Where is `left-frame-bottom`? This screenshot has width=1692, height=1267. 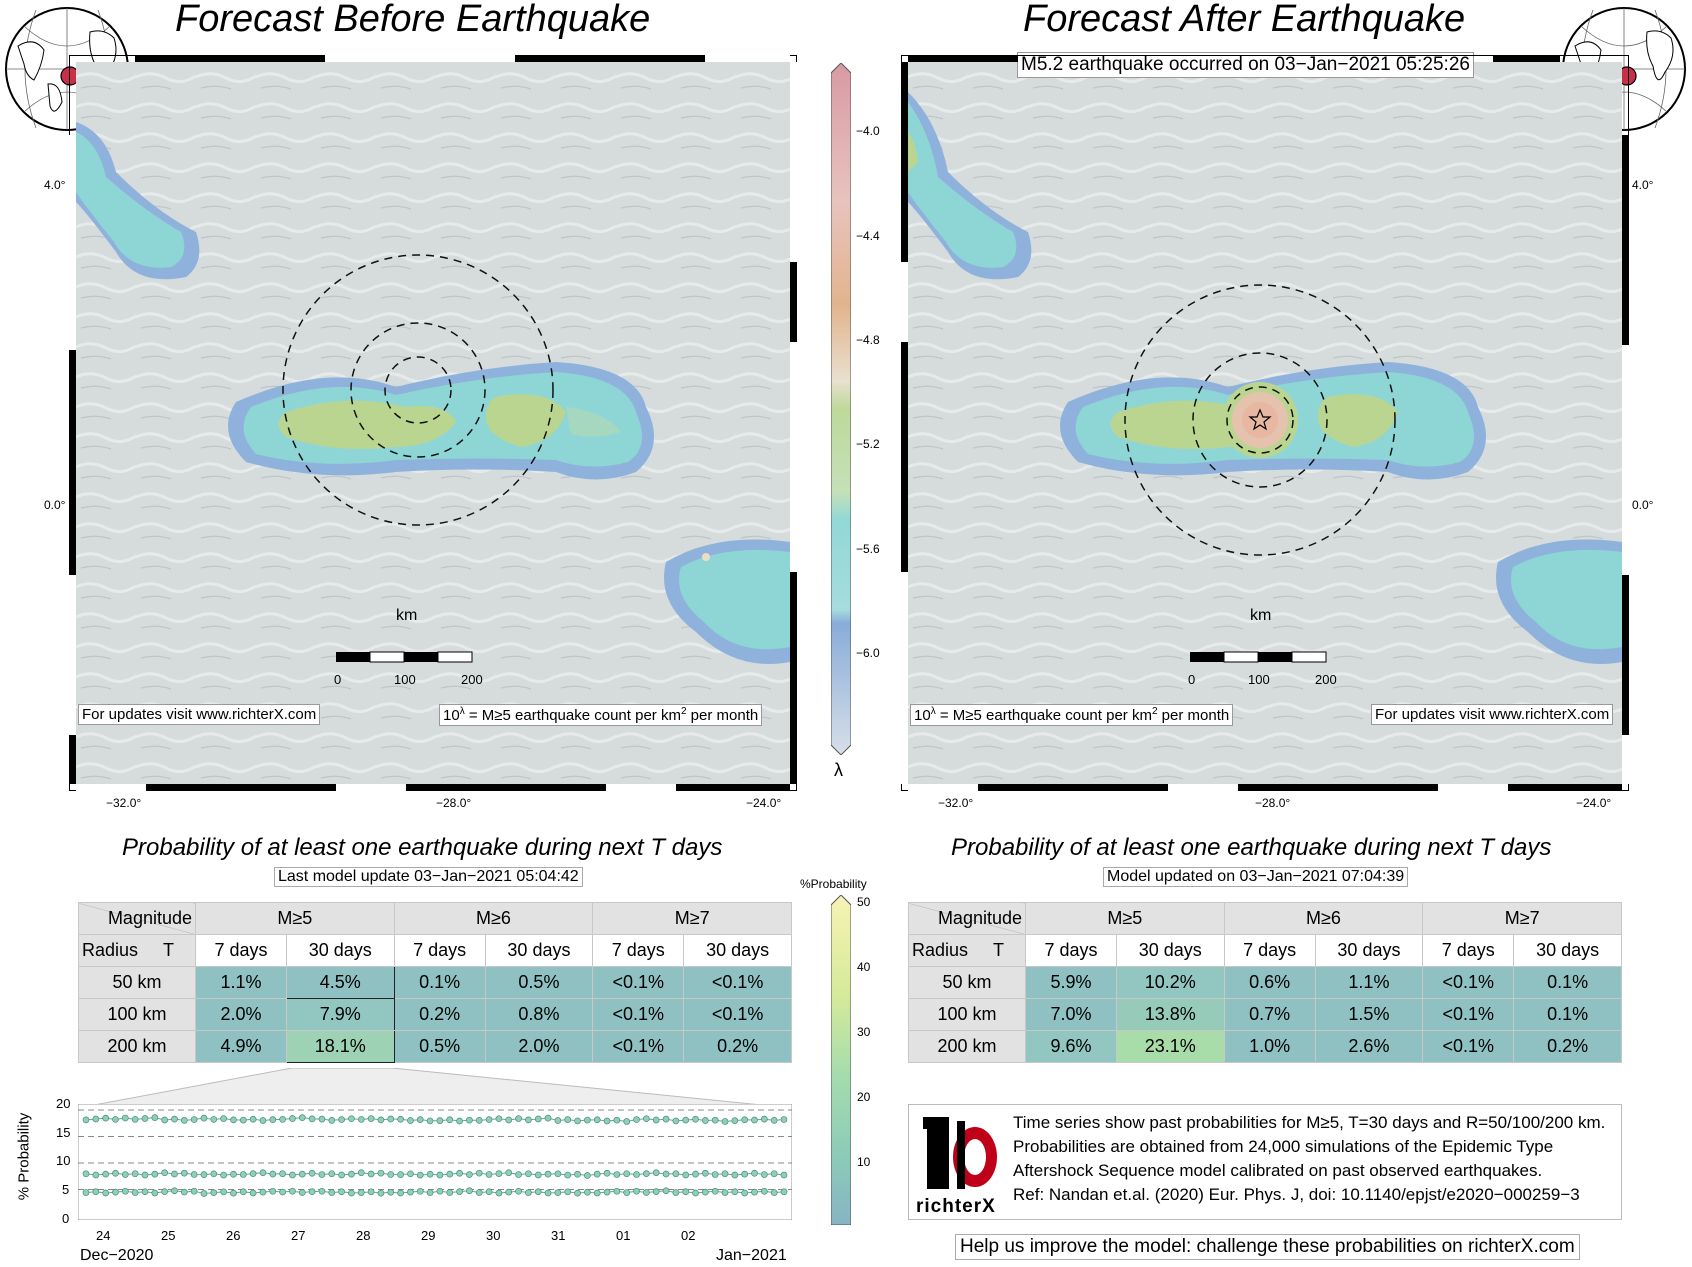
left-frame-bottom is located at coordinates (433, 787).